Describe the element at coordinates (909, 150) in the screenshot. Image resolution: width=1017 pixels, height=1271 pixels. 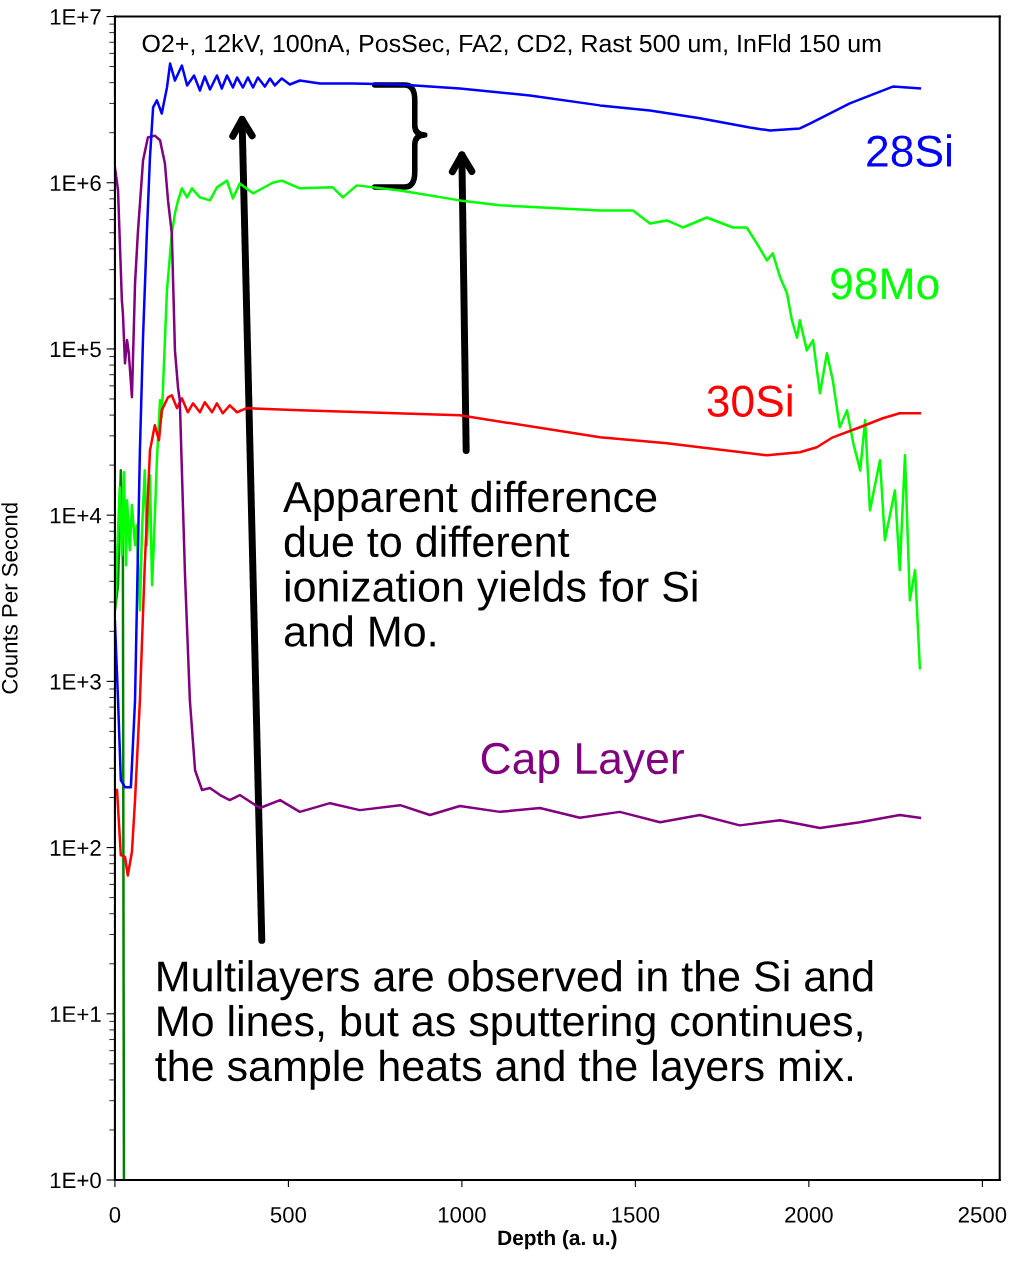
I see `series-label: 28Si` at that location.